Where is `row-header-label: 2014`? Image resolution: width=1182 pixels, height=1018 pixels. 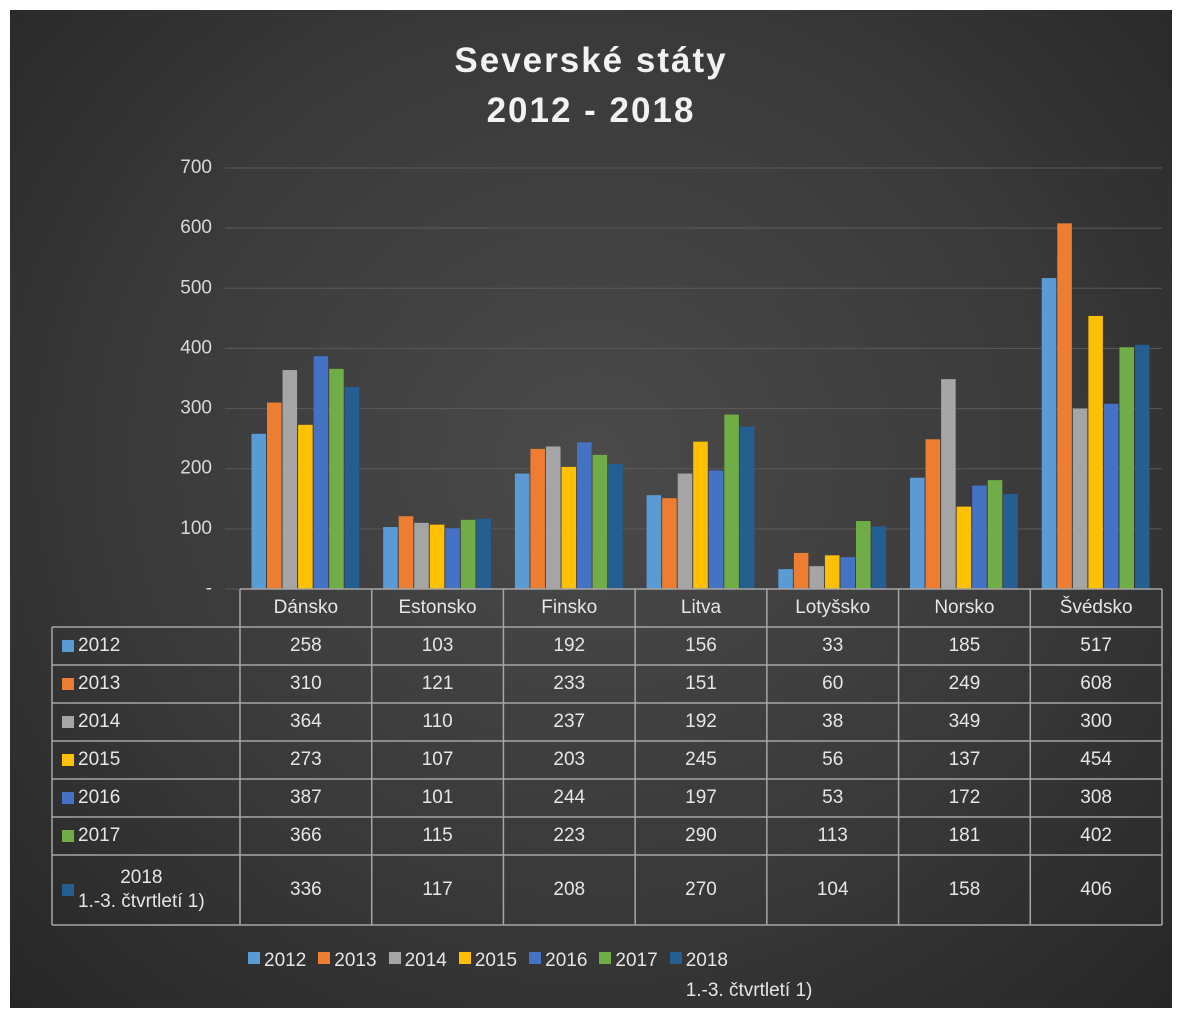
row-header-label: 2014 is located at coordinates (99, 721).